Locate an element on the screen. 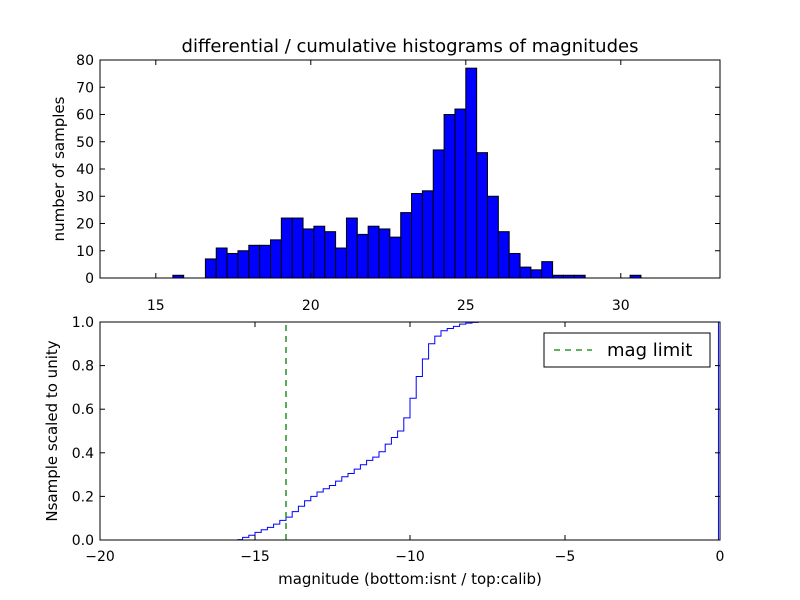 This screenshot has width=800, height=600. cumulative-x-tick-label: −10 is located at coordinates (410, 557).